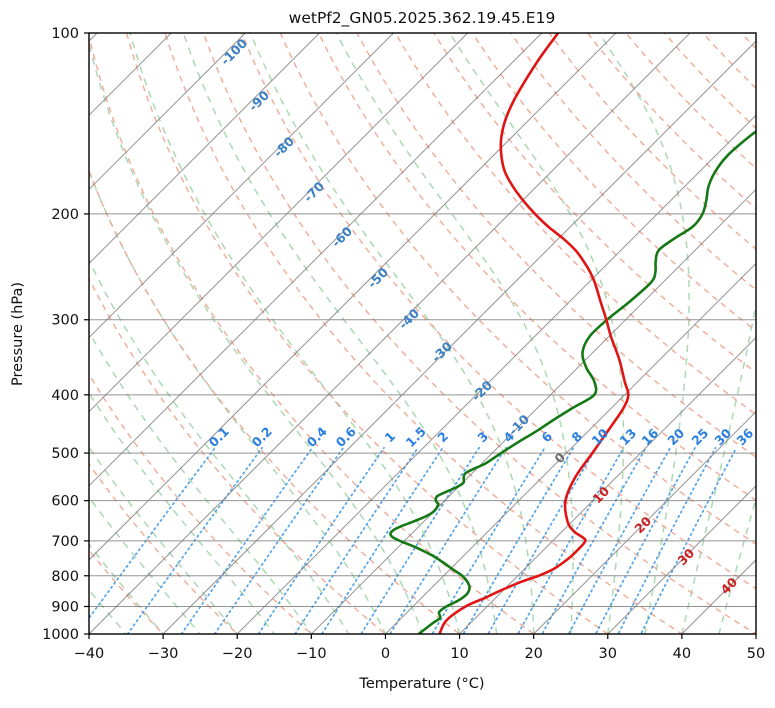 This screenshot has width=775, height=708. I want to click on moist-adiabat--35, so click(108, 611).